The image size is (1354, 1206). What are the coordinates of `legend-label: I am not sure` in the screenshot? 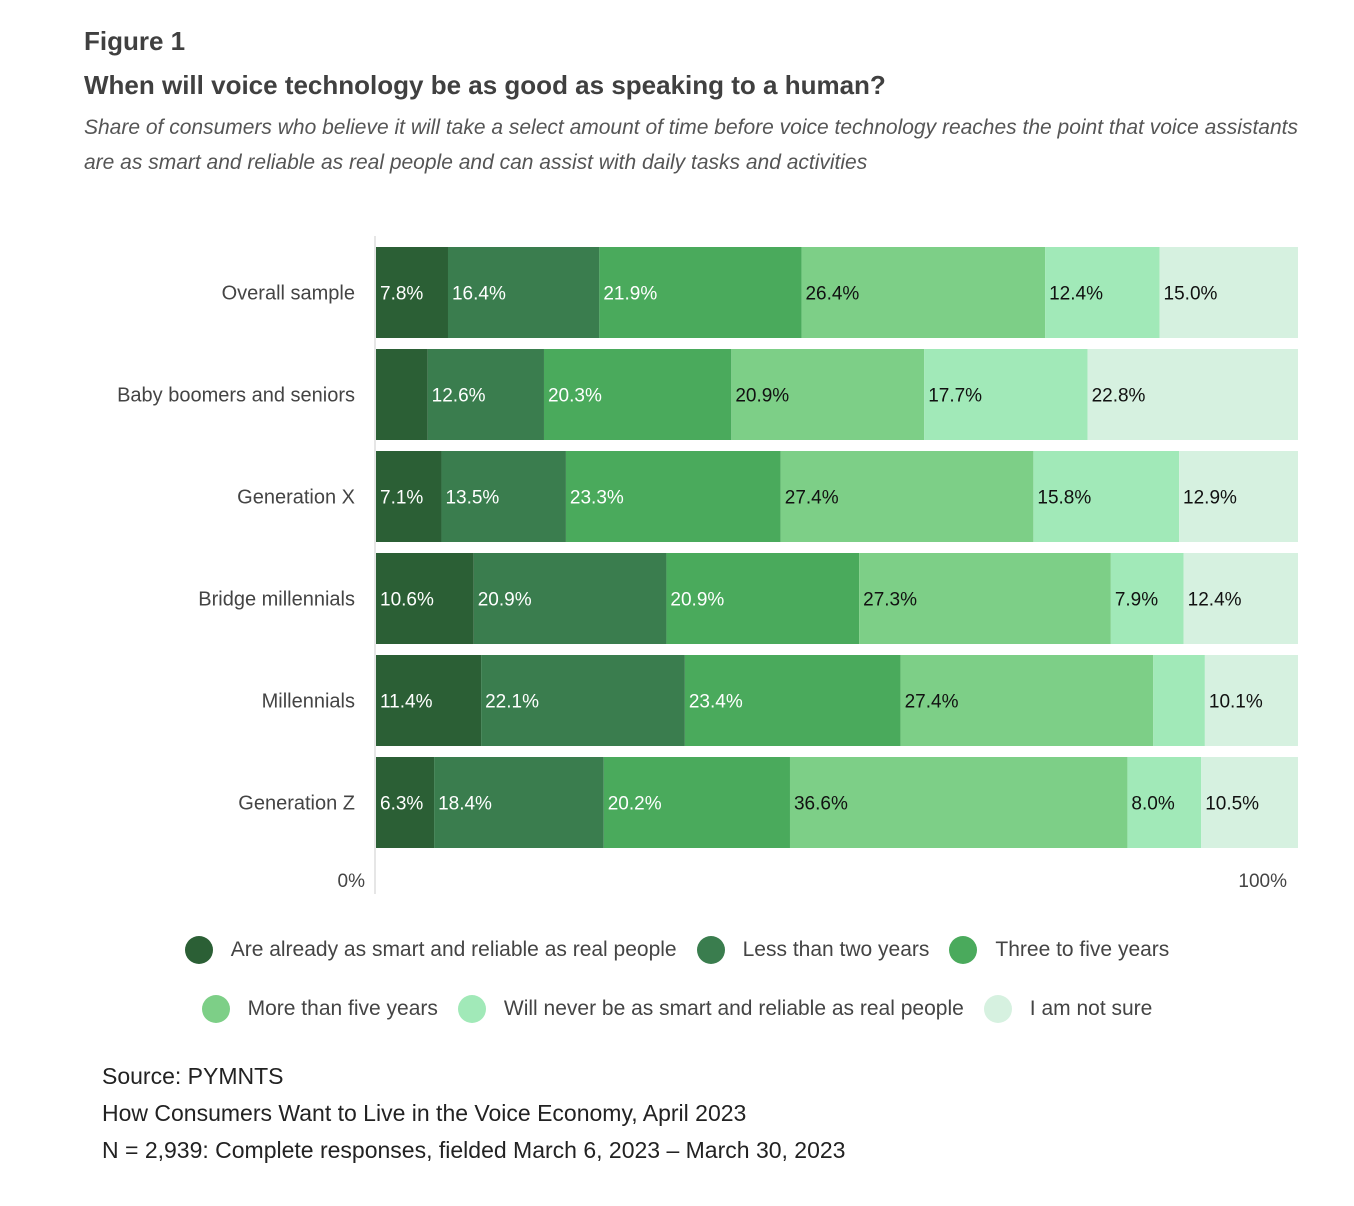 It's located at (1091, 1008).